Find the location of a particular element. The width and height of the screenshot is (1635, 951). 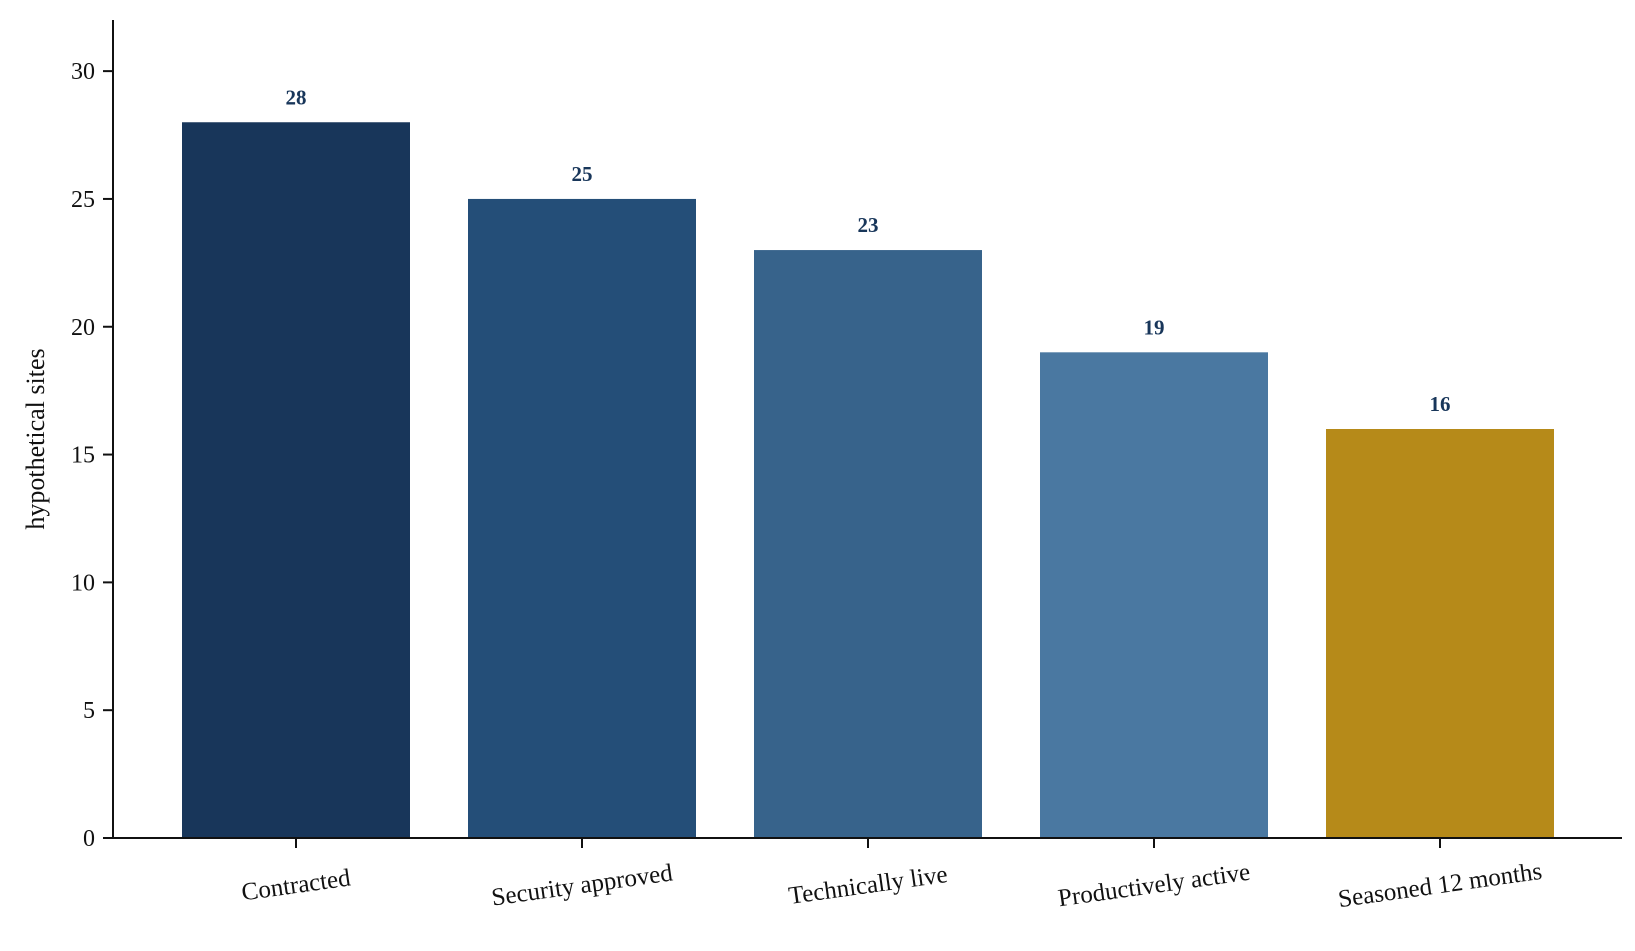

y-axis: 0 5 10 15 20 25 30 is located at coordinates (92, 436).